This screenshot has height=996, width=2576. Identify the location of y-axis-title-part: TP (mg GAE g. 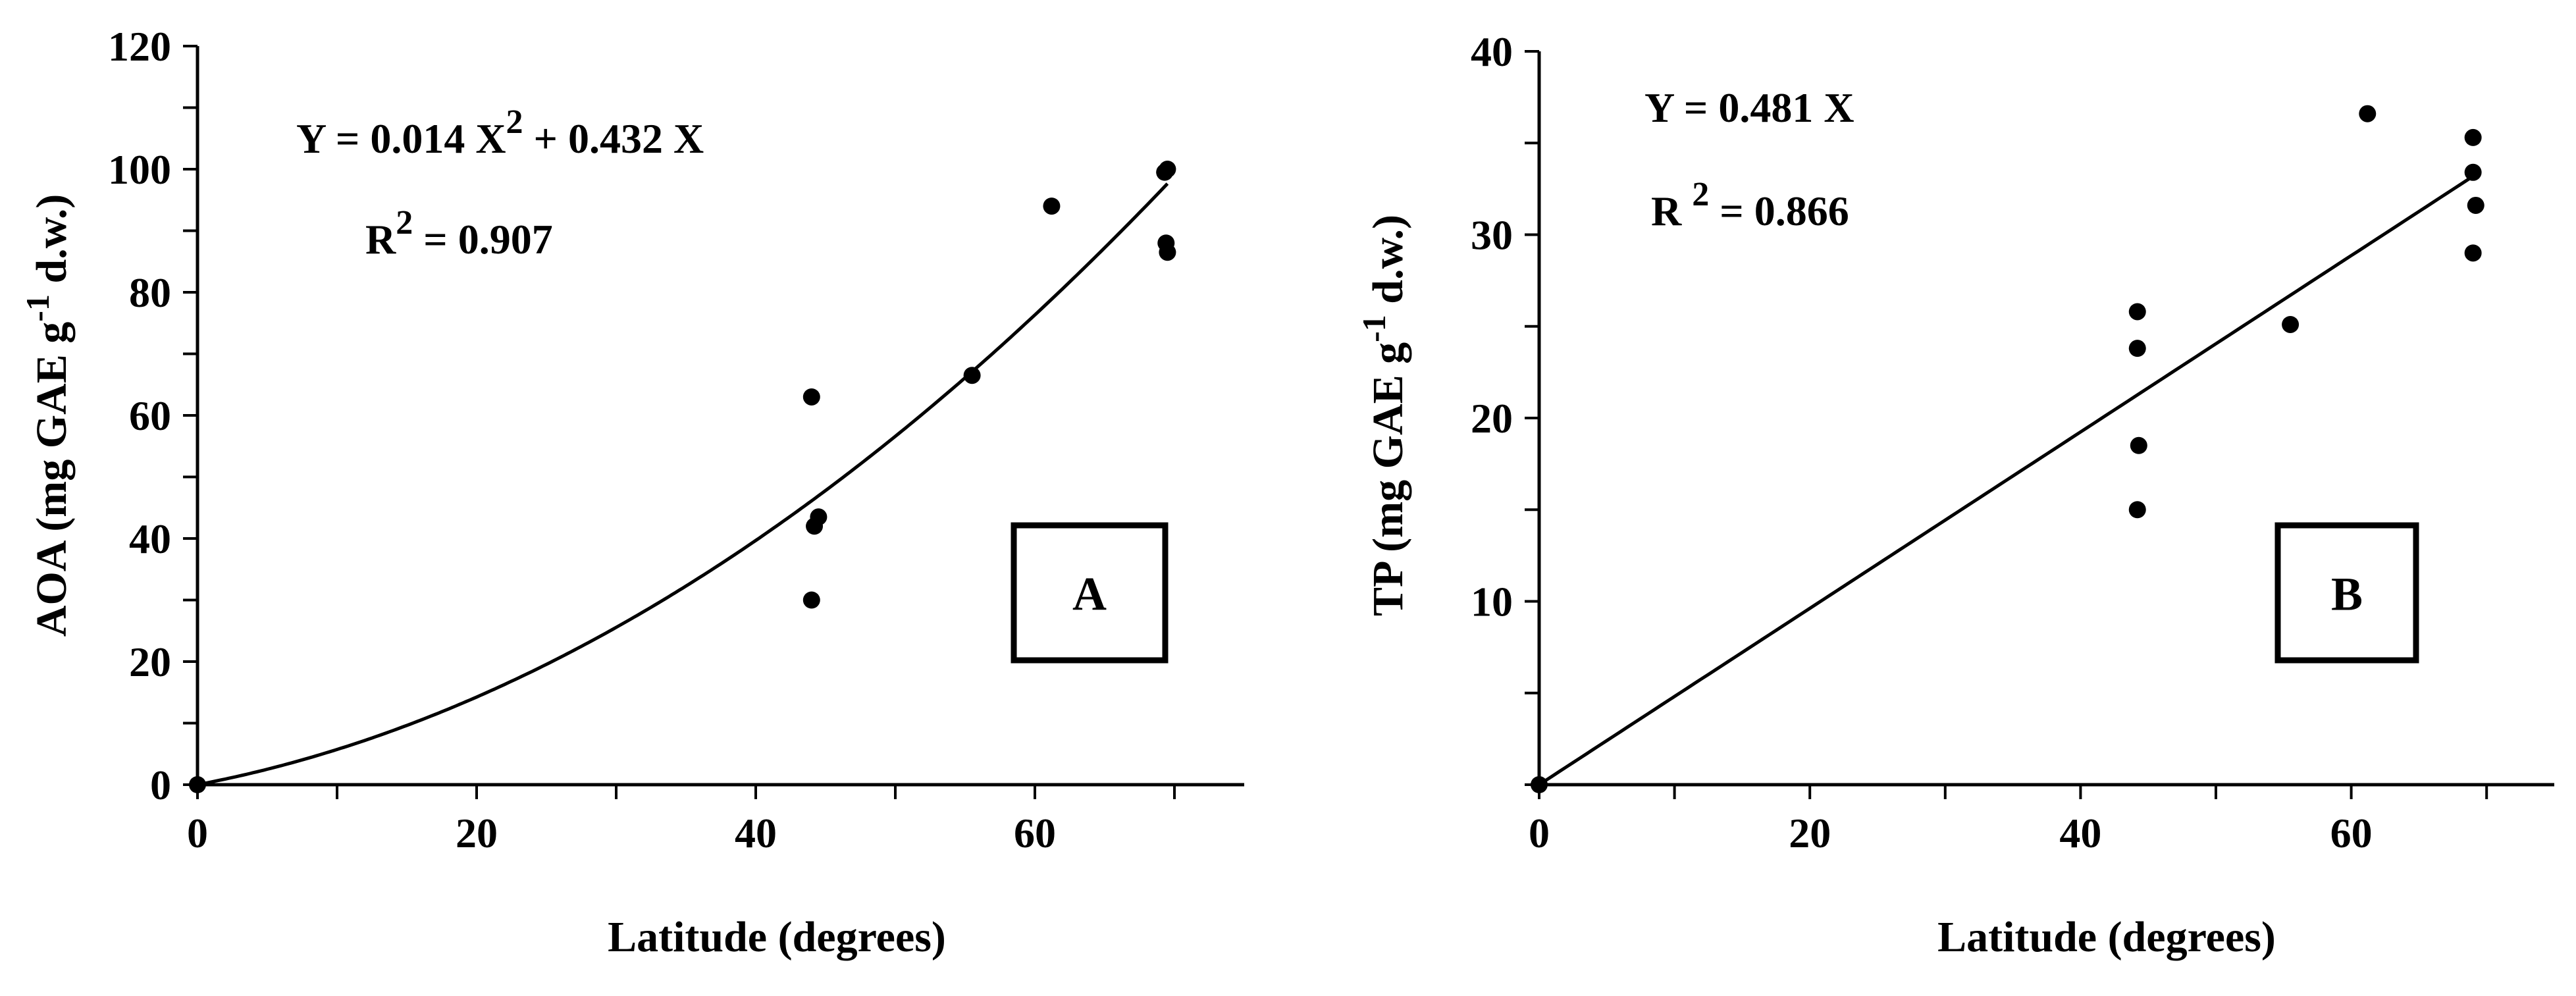
(1388, 479).